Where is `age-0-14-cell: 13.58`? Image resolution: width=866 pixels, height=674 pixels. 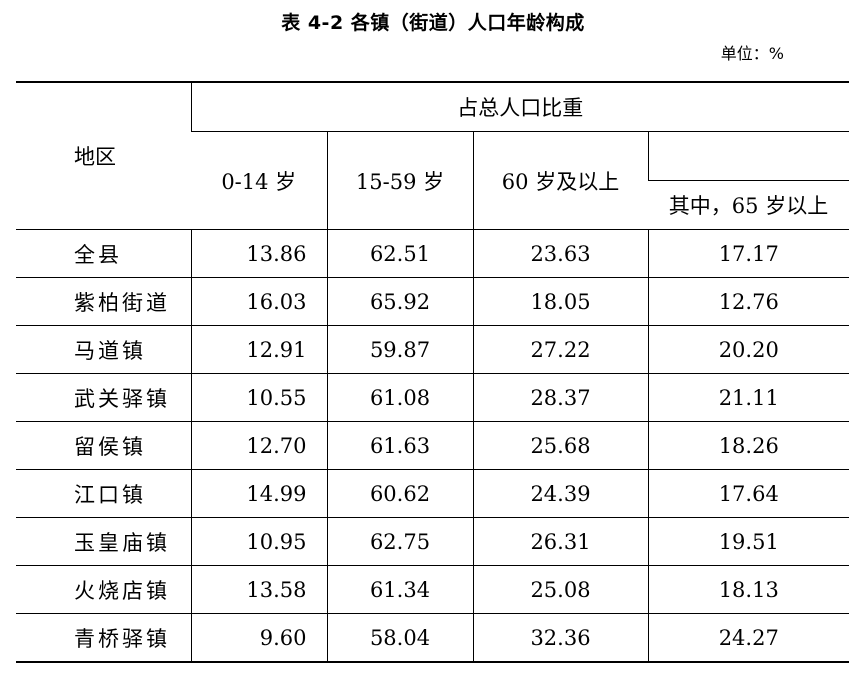 age-0-14-cell: 13.58 is located at coordinates (258, 589).